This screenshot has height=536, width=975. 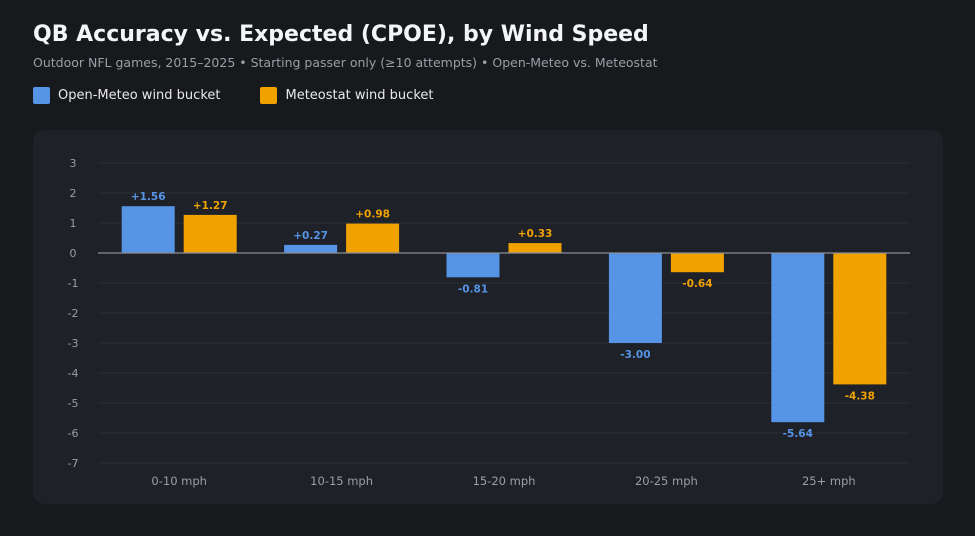 What do you see at coordinates (73, 283) in the screenshot?
I see `y-tick-label: -1` at bounding box center [73, 283].